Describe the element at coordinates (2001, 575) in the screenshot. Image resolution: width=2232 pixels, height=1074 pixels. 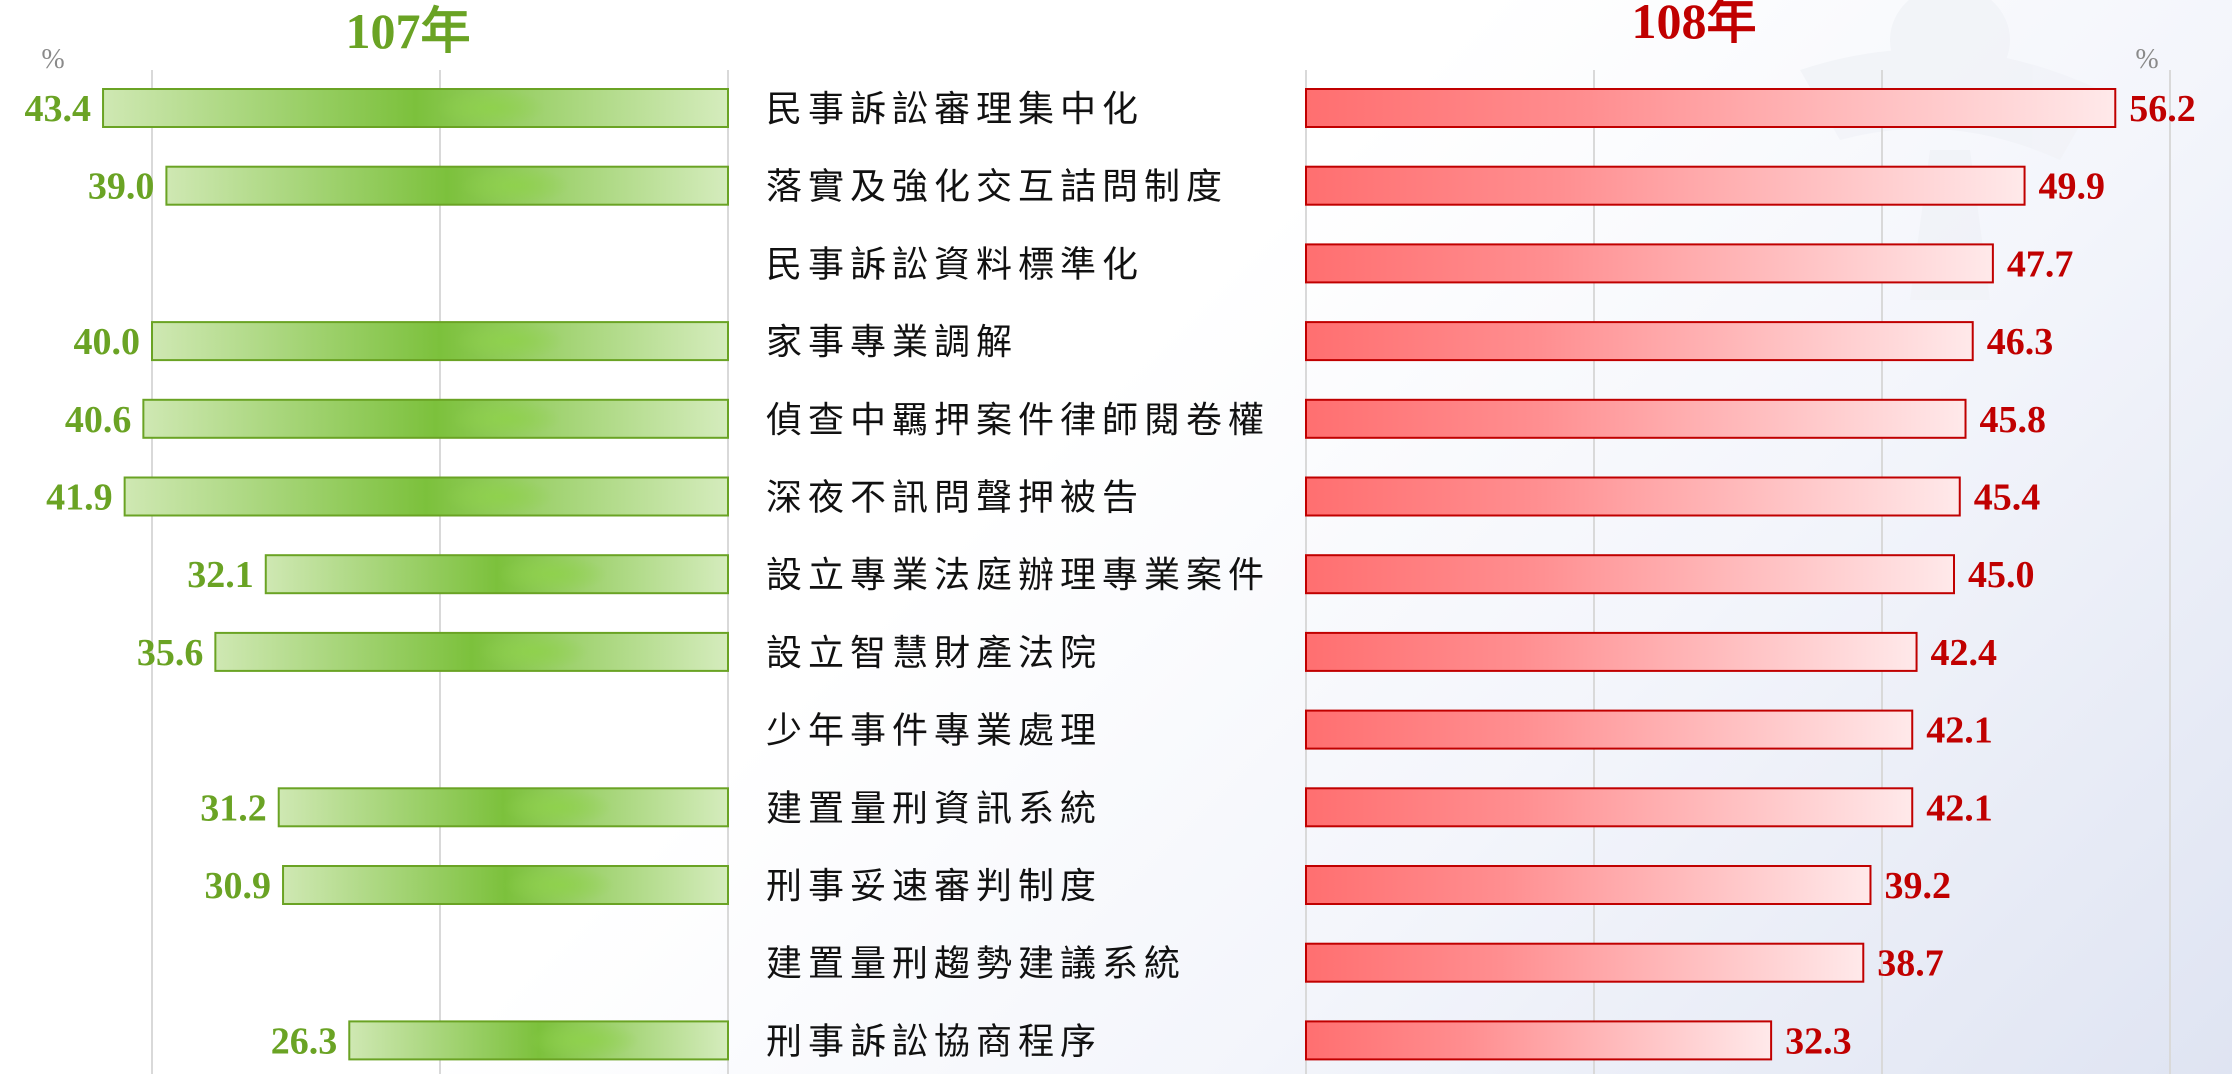
I see `value-label-108: 45.0` at that location.